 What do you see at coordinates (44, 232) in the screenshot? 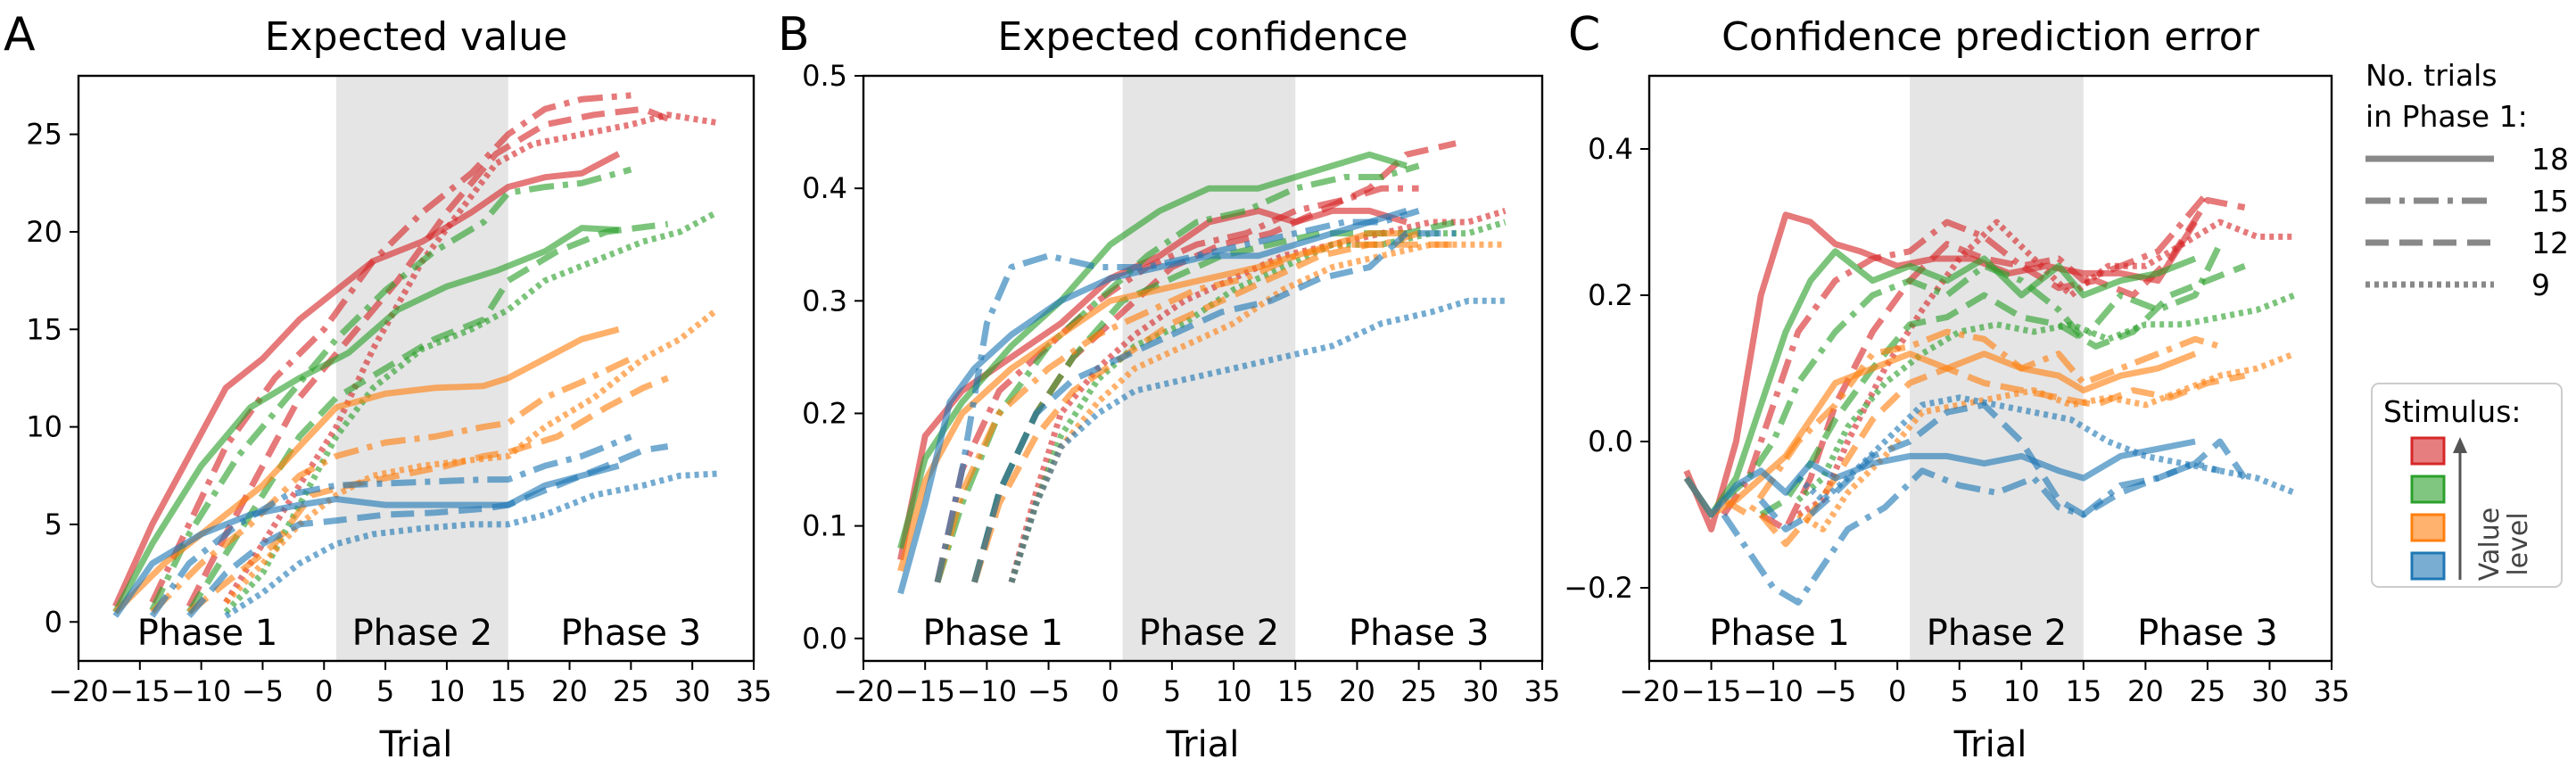
I see `y-tick-label: 20` at bounding box center [44, 232].